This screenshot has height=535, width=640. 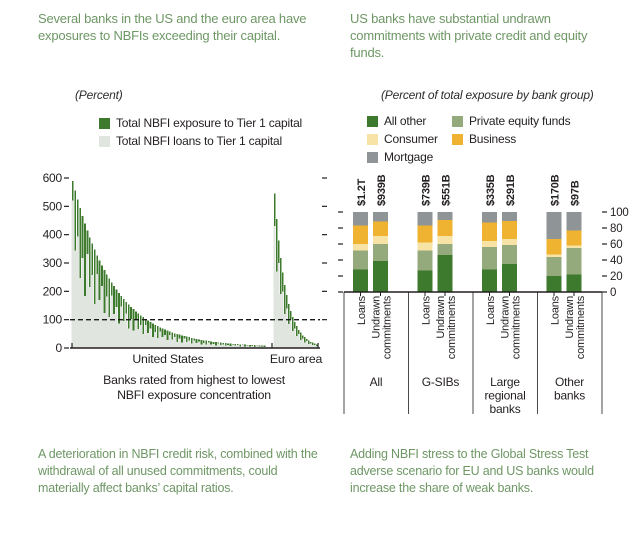 I want to click on business-swatch-icon, so click(x=457, y=139).